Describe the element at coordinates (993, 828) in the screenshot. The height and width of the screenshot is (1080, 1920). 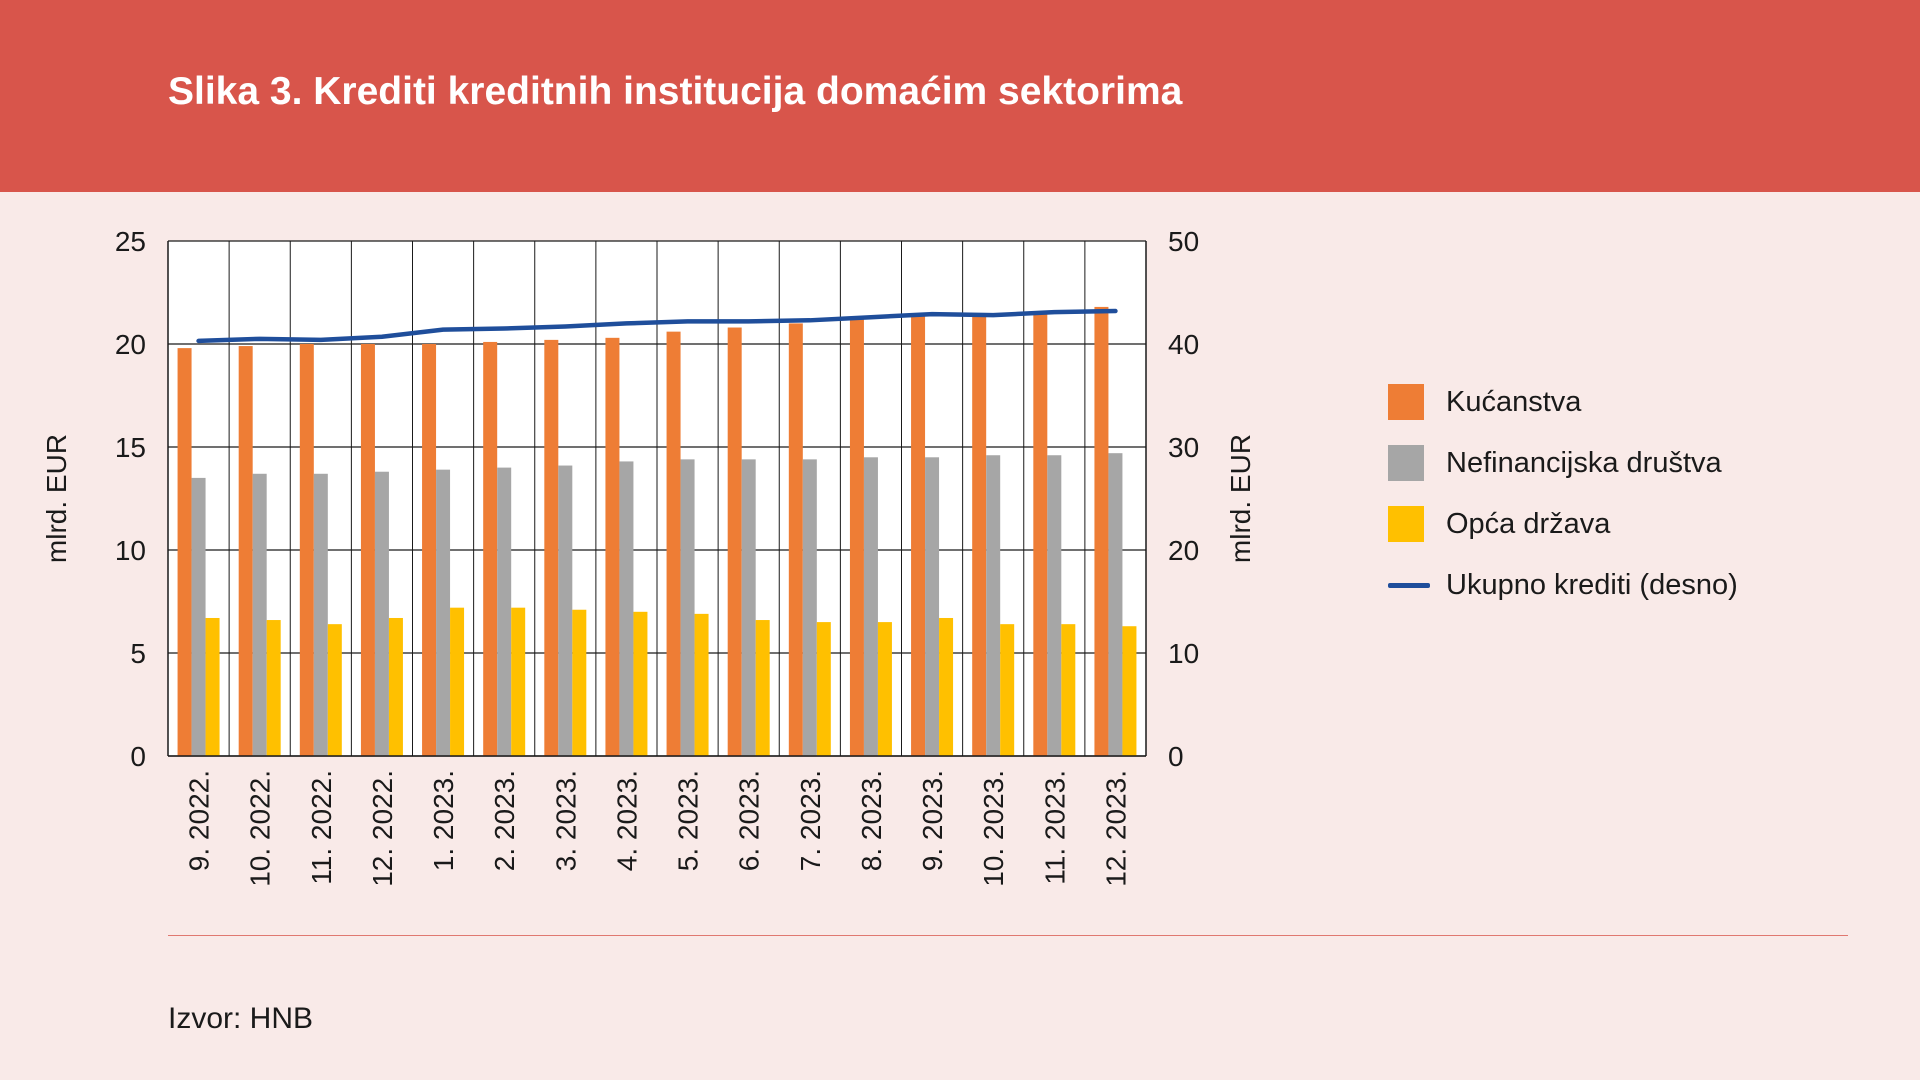
I see `x-tick-label: 10. 2023.` at that location.